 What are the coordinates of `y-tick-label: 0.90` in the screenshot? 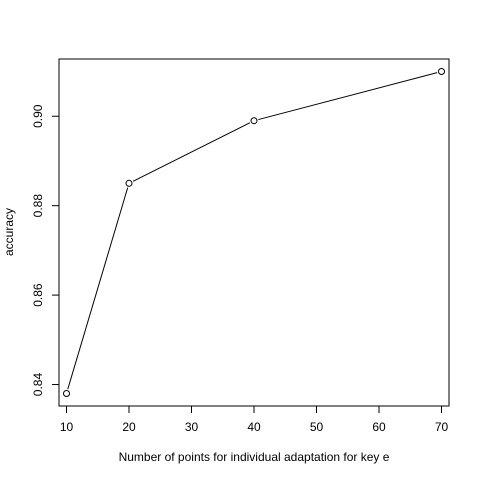 It's located at (38, 116).